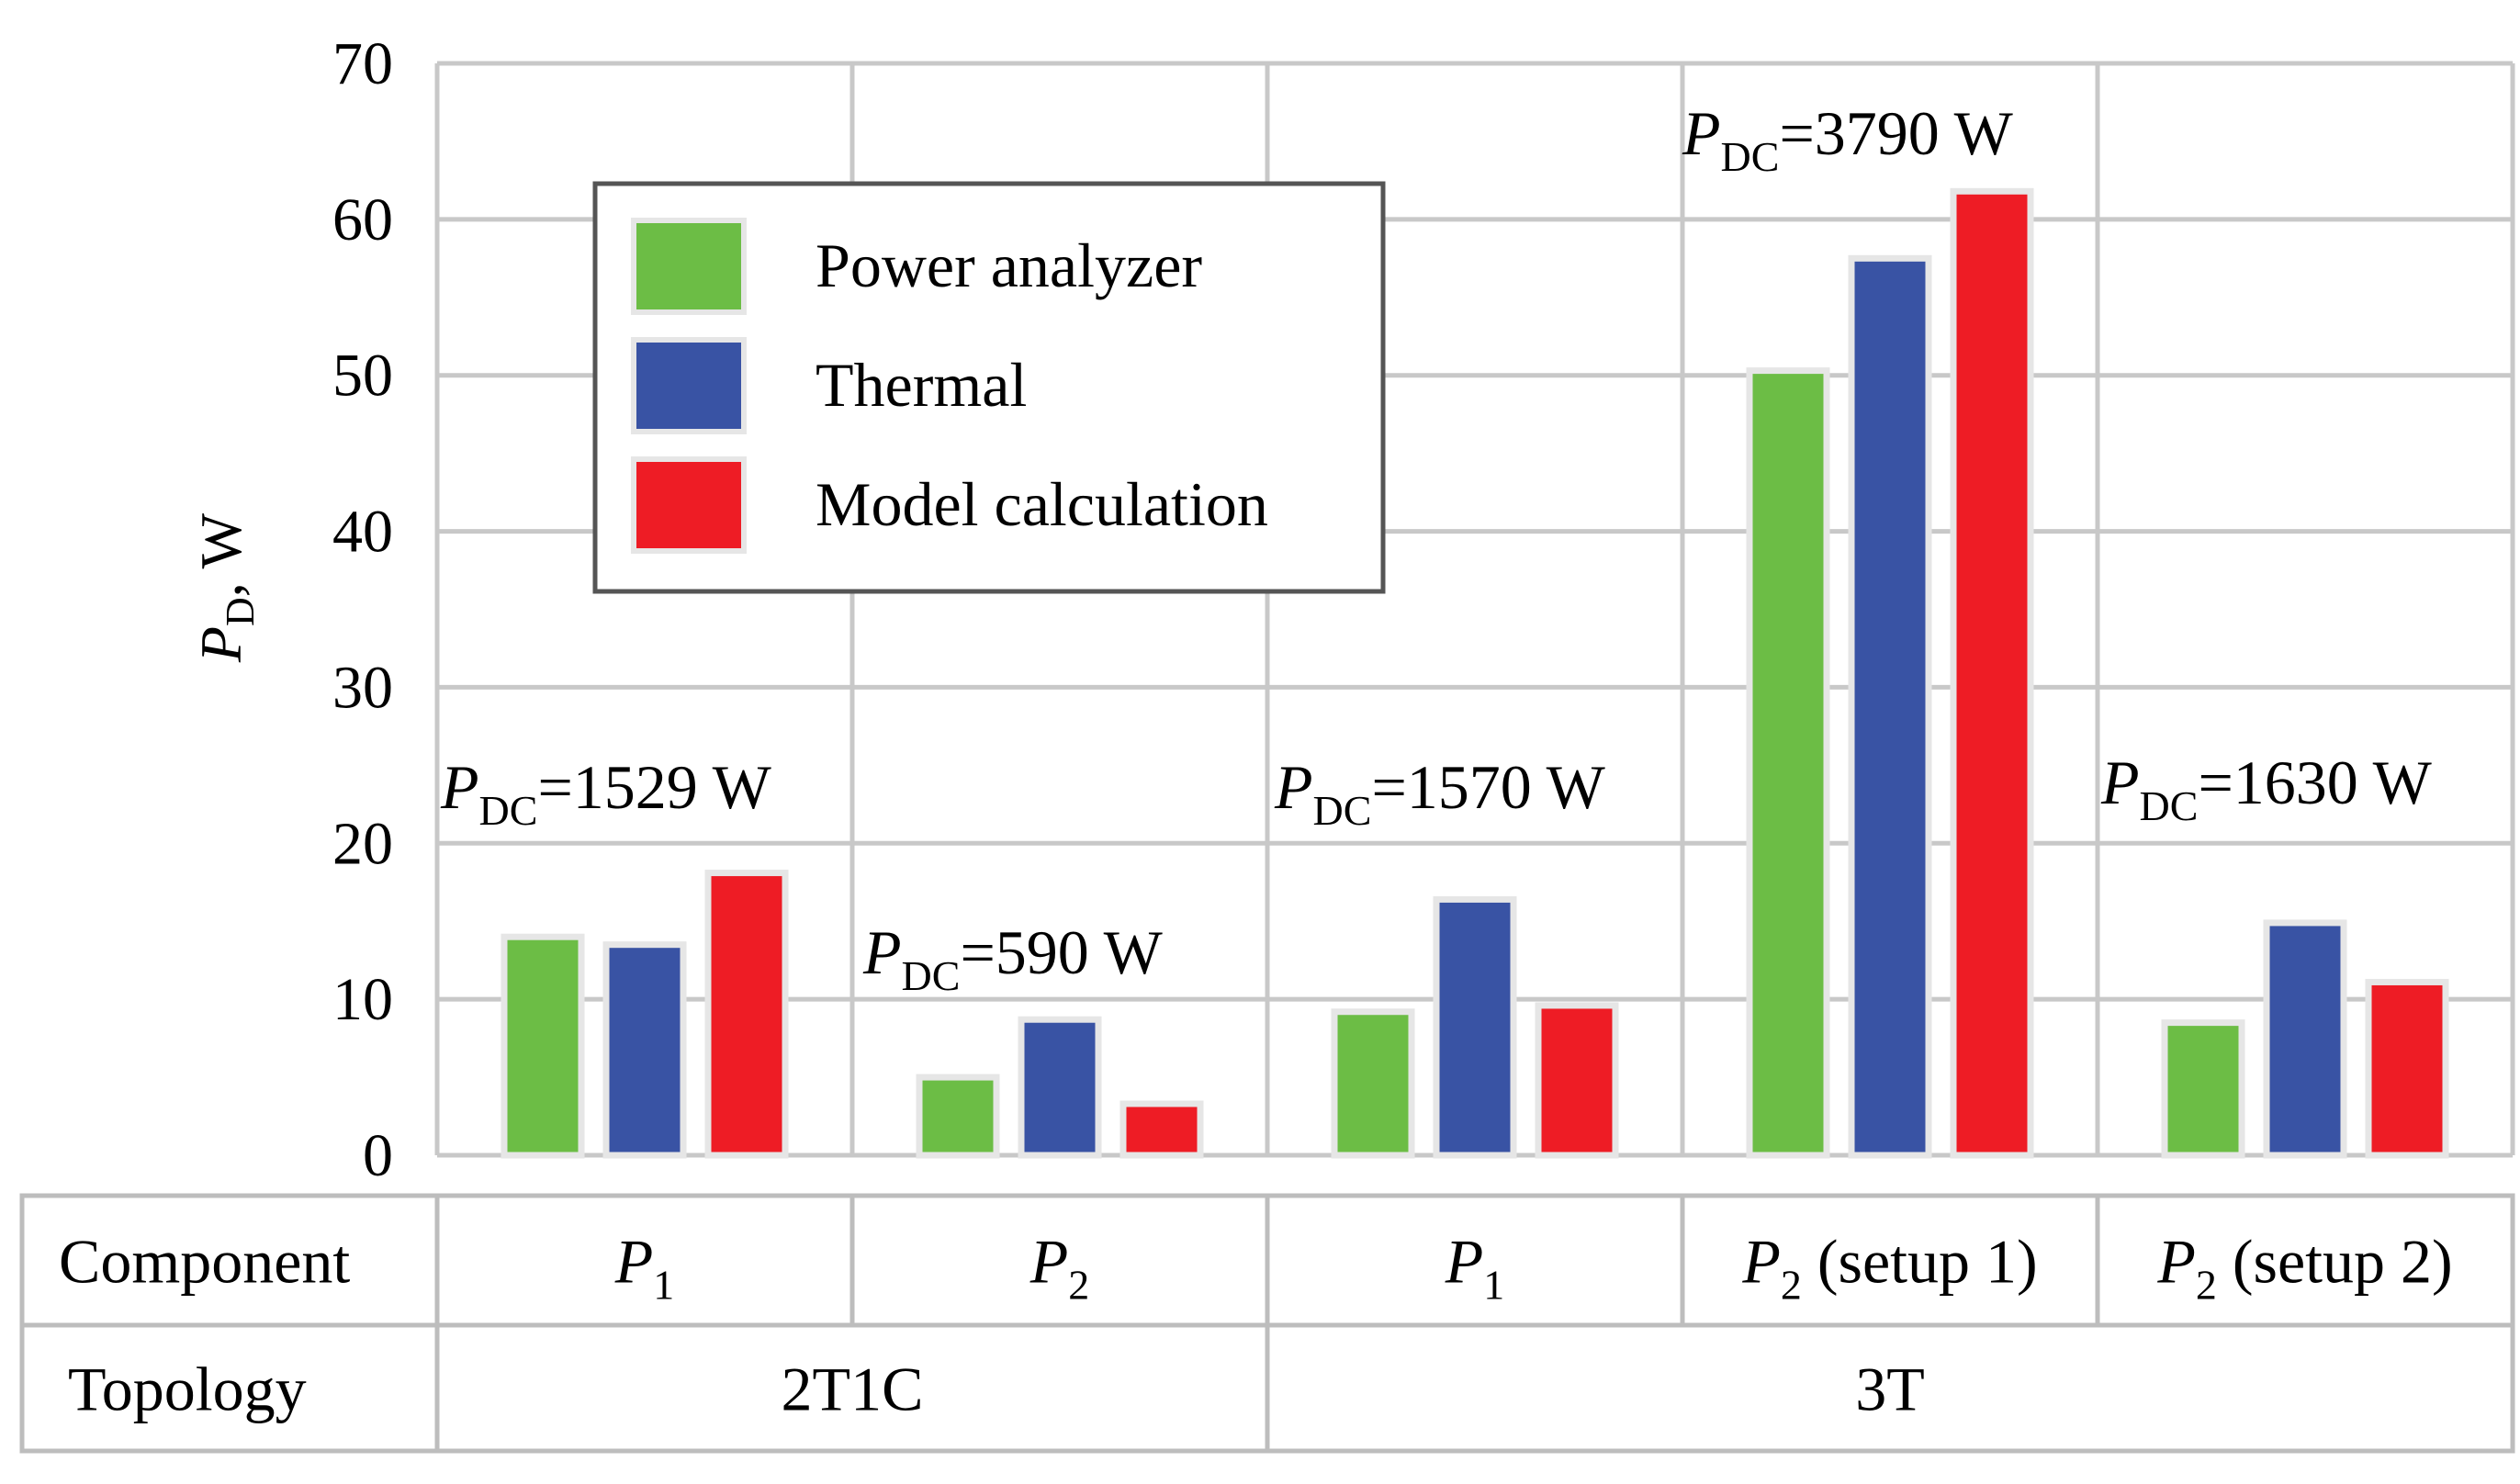 The width and height of the screenshot is (2520, 1484). What do you see at coordinates (187, 1390) in the screenshot?
I see `table-row-label: Topology` at bounding box center [187, 1390].